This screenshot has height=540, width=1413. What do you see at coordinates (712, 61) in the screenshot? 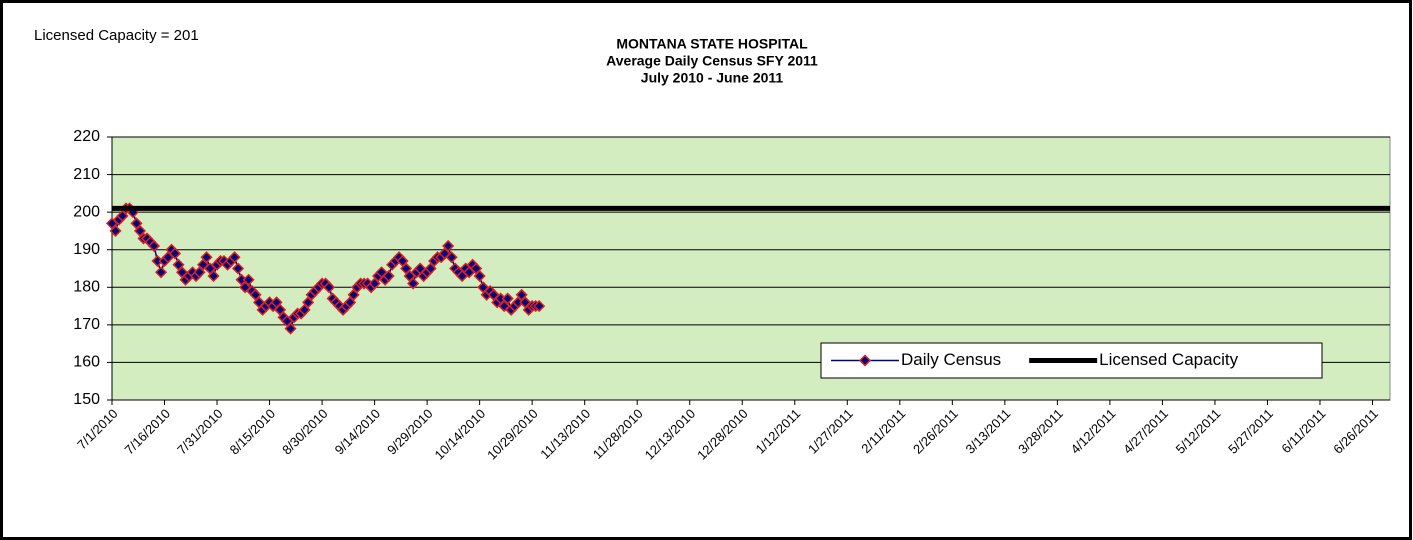
I see `chart-subtitle: Average Daily Census SFY 2011` at bounding box center [712, 61].